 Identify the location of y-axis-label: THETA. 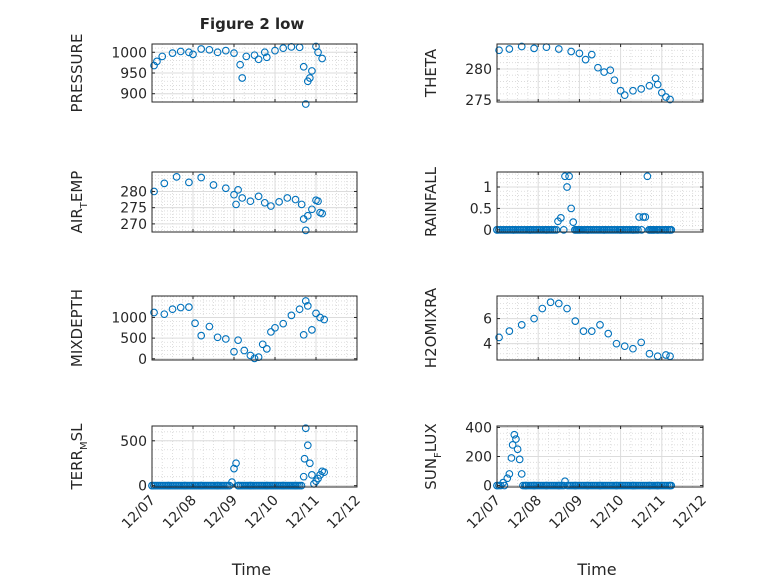
(431, 73).